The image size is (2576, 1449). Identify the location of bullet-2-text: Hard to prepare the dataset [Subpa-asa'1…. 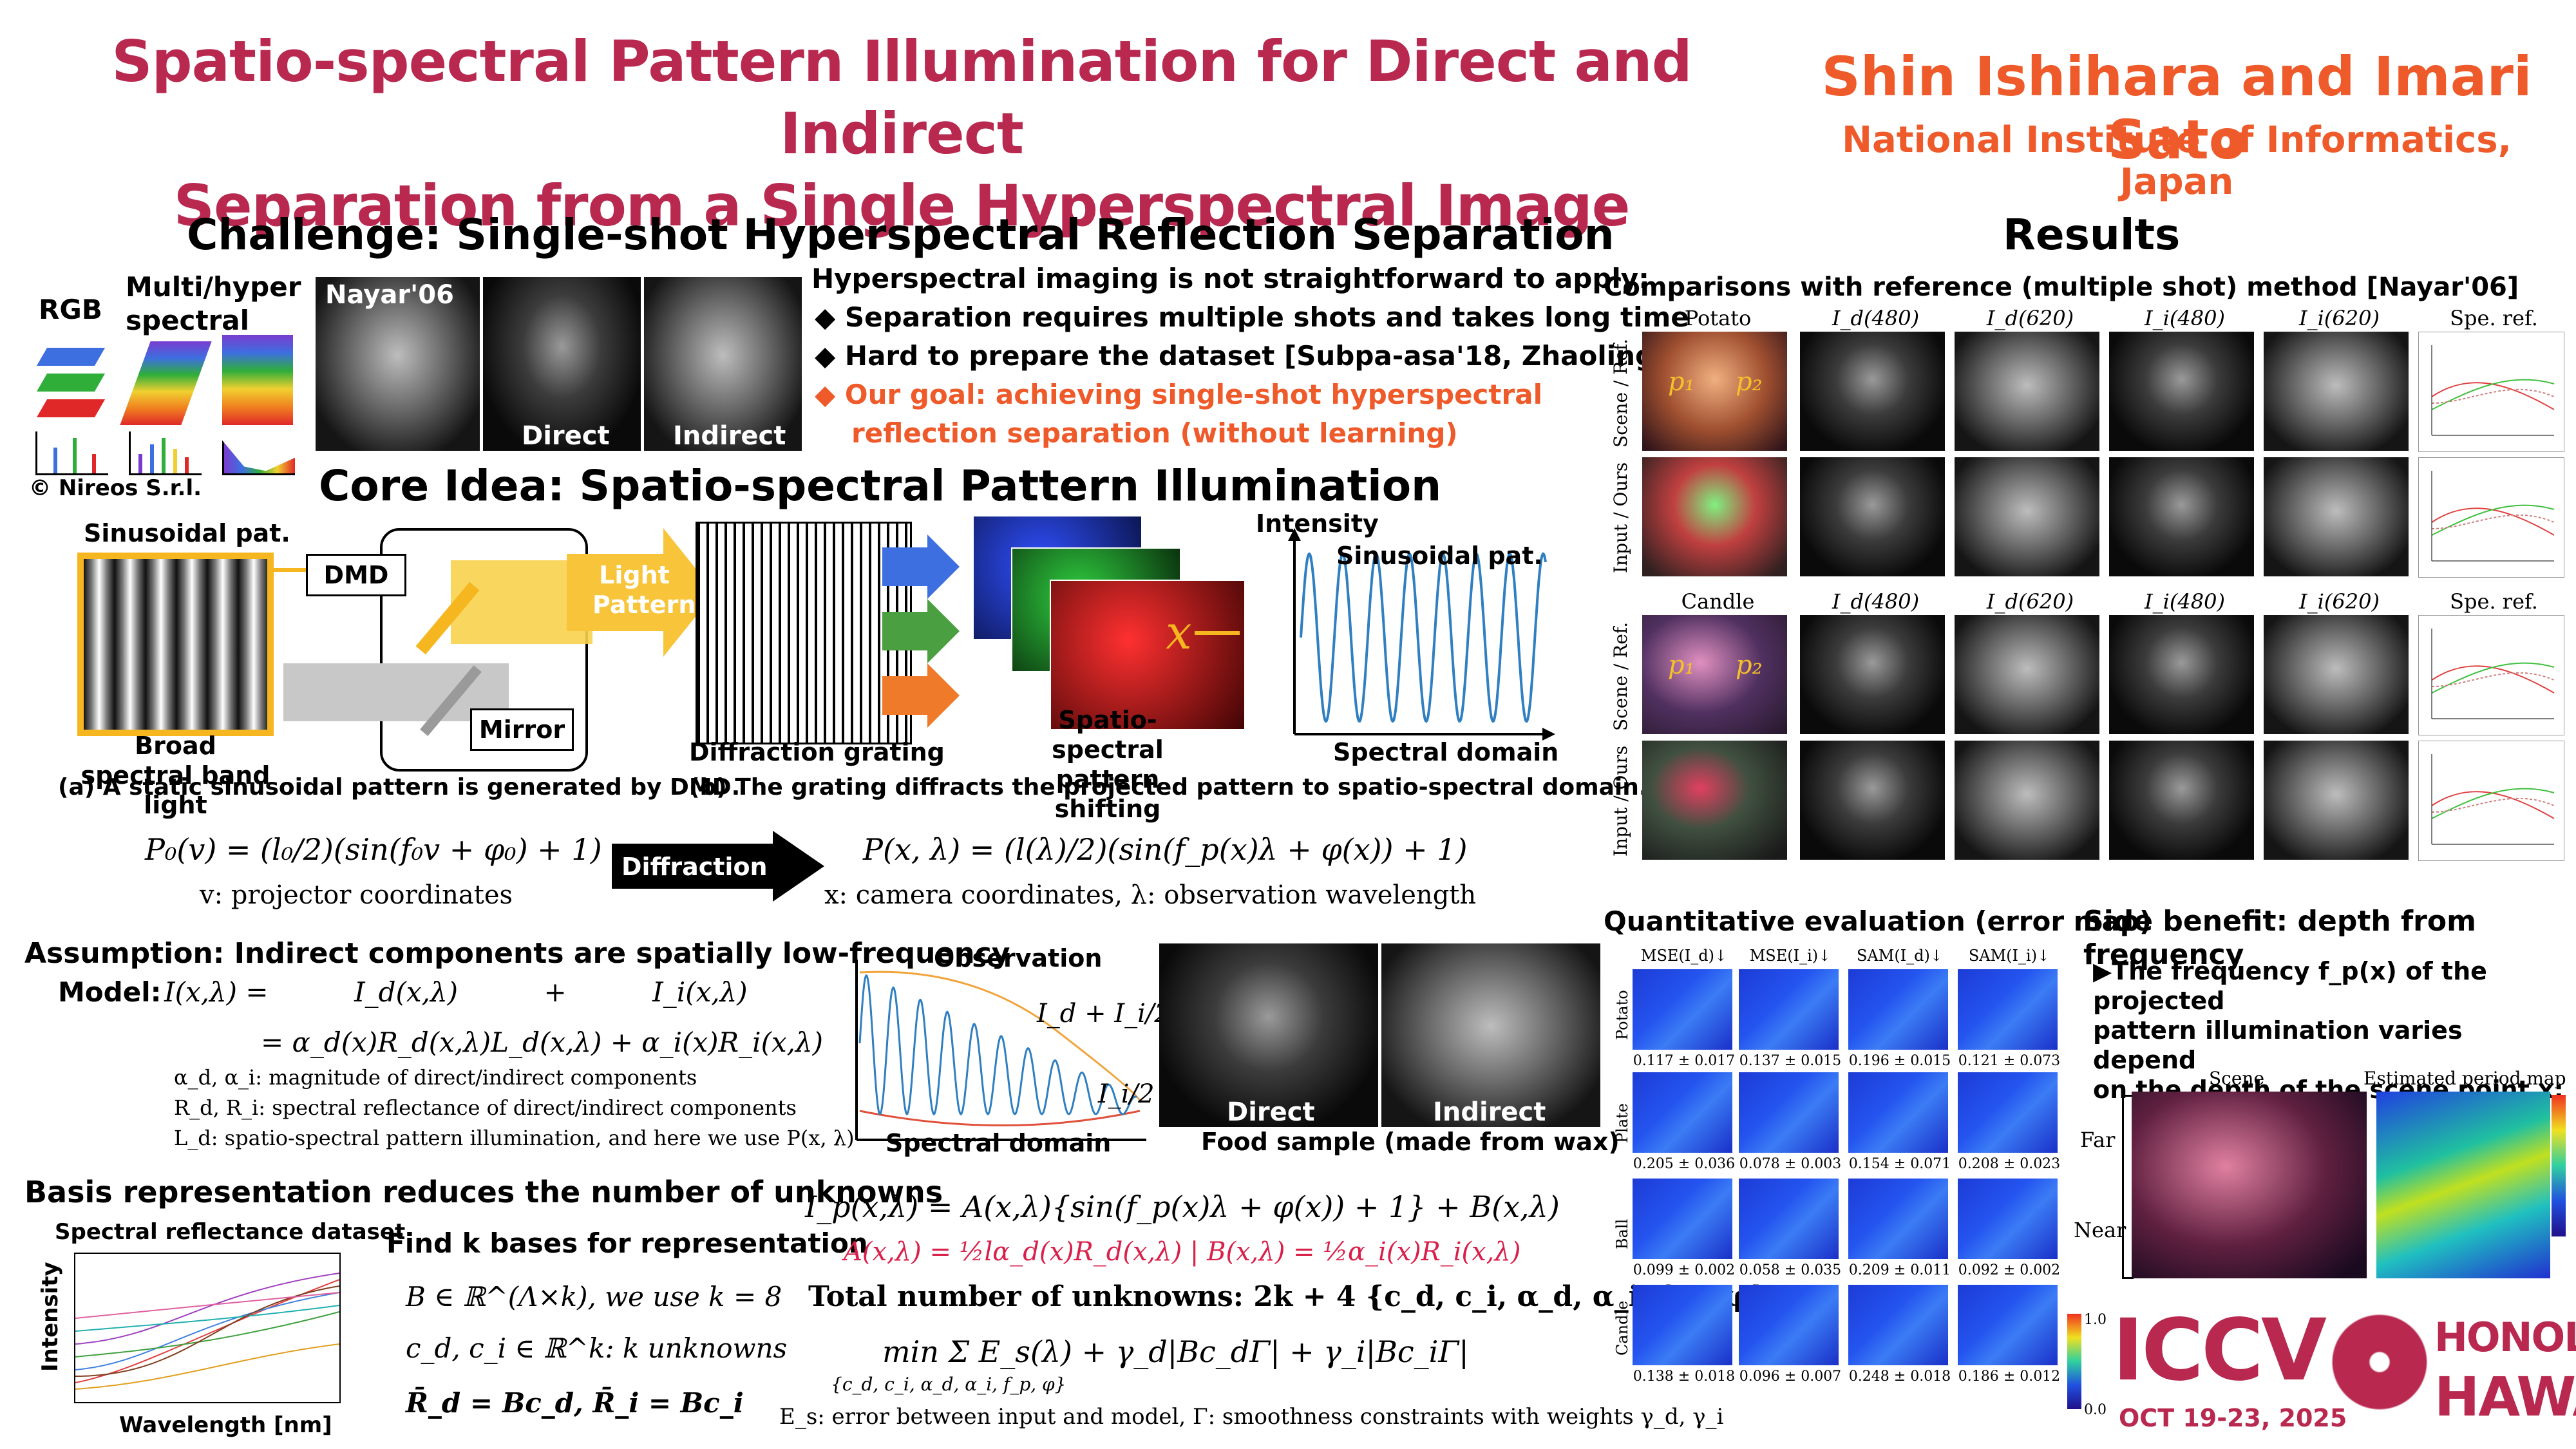
(1278, 356).